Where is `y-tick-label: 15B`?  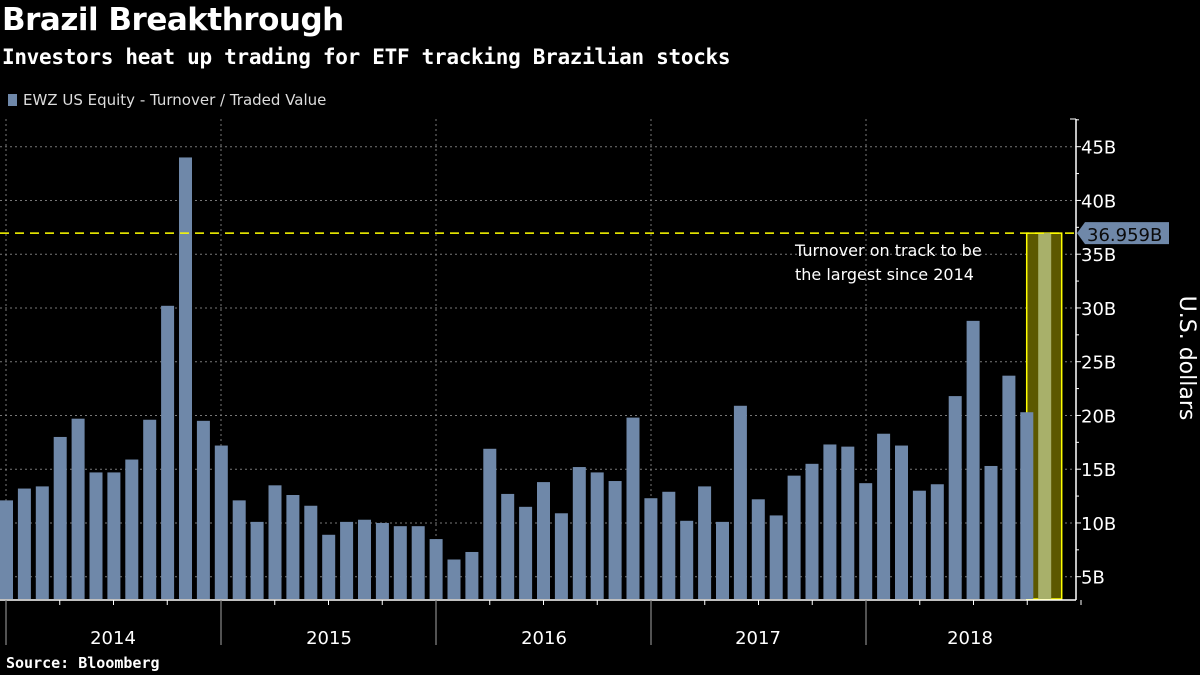 y-tick-label: 15B is located at coordinates (1098, 470).